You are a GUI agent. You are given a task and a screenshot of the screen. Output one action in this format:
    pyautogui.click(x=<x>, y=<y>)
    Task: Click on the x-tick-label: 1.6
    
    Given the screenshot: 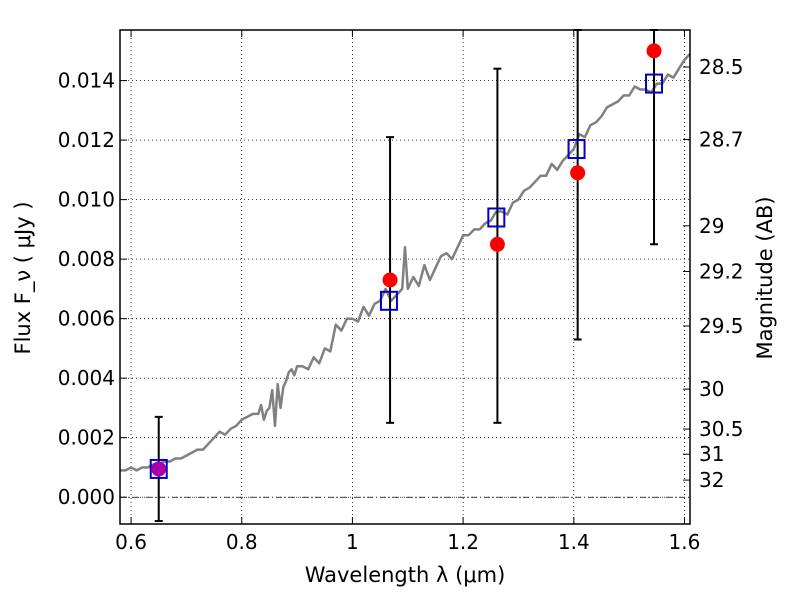 What is the action you would take?
    pyautogui.click(x=685, y=542)
    